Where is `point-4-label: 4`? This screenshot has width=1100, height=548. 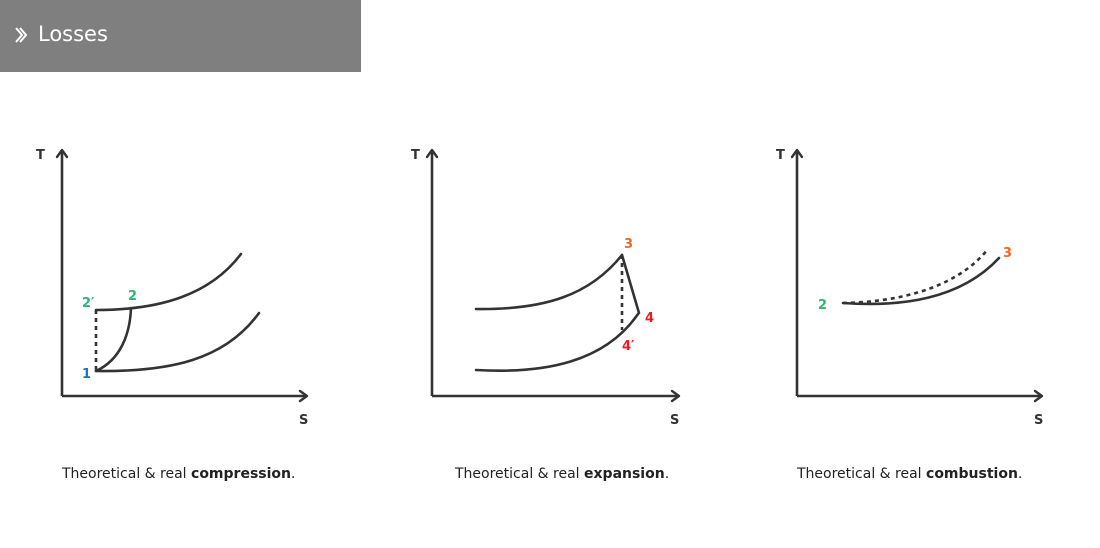
point-4-label: 4 is located at coordinates (649, 318).